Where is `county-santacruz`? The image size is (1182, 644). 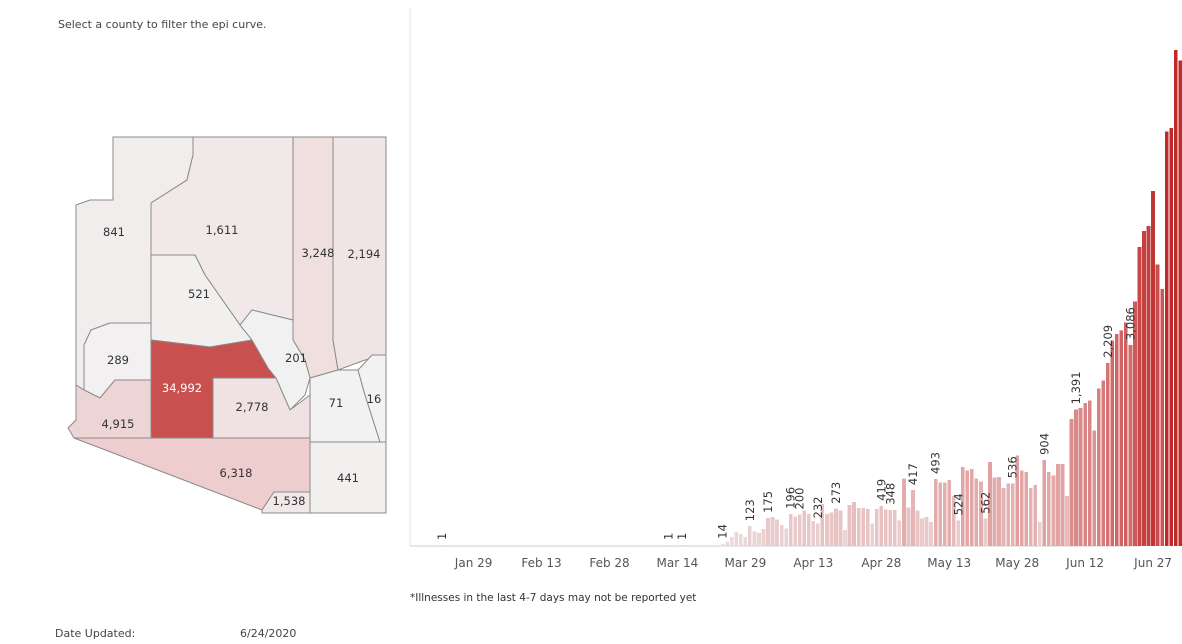
county-santacruz is located at coordinates (286, 502).